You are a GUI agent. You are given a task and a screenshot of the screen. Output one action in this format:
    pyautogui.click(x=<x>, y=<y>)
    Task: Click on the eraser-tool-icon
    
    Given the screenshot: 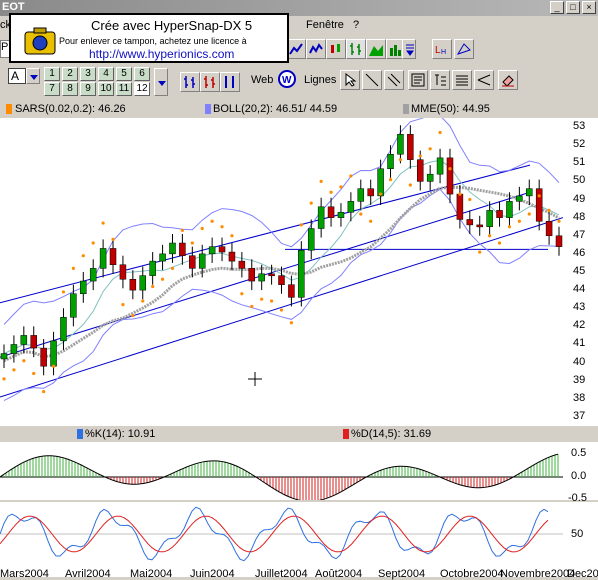 What is the action you would take?
    pyautogui.click(x=508, y=80)
    